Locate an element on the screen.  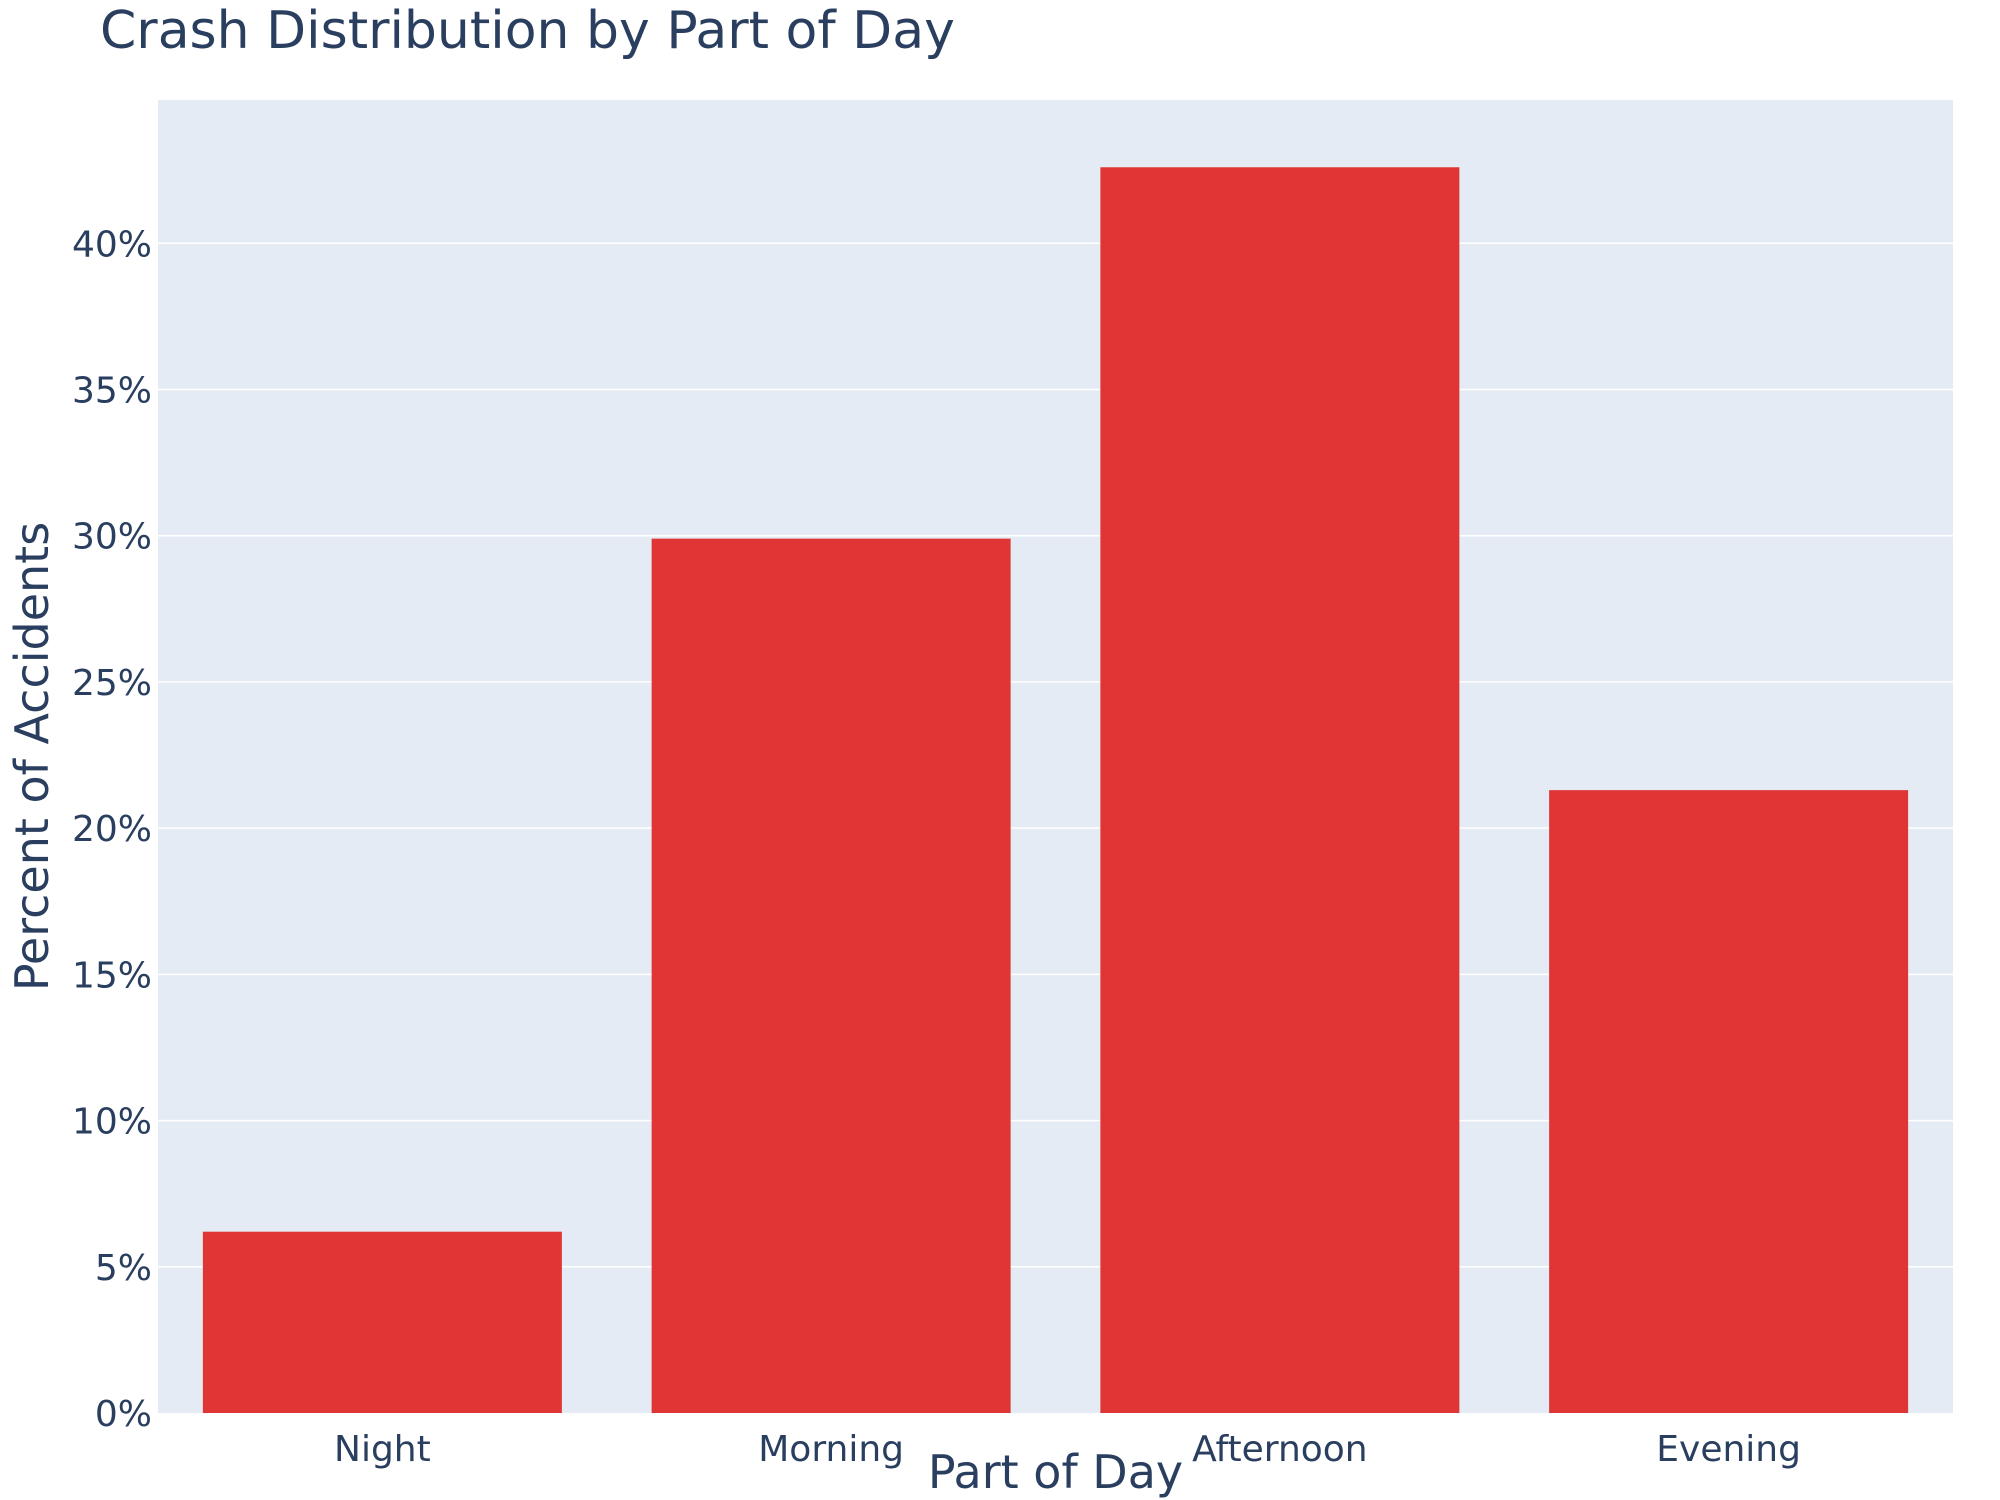
x-tick-label: Morning is located at coordinates (831, 1449).